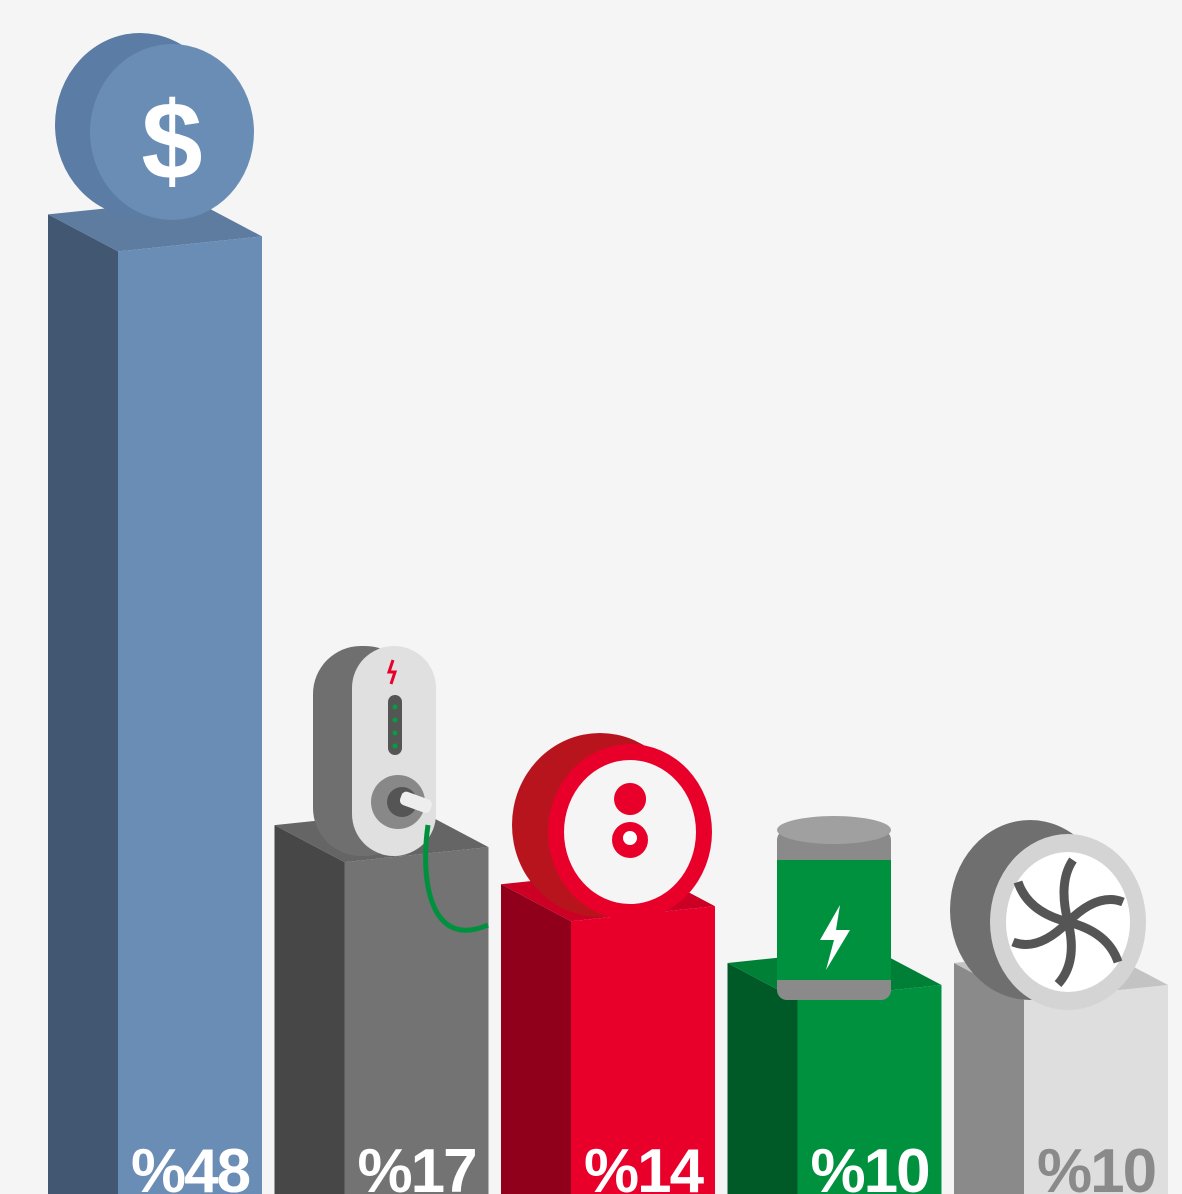 Image resolution: width=1182 pixels, height=1194 pixels. Describe the element at coordinates (155, 225) in the screenshot. I see `bar-top` at that location.